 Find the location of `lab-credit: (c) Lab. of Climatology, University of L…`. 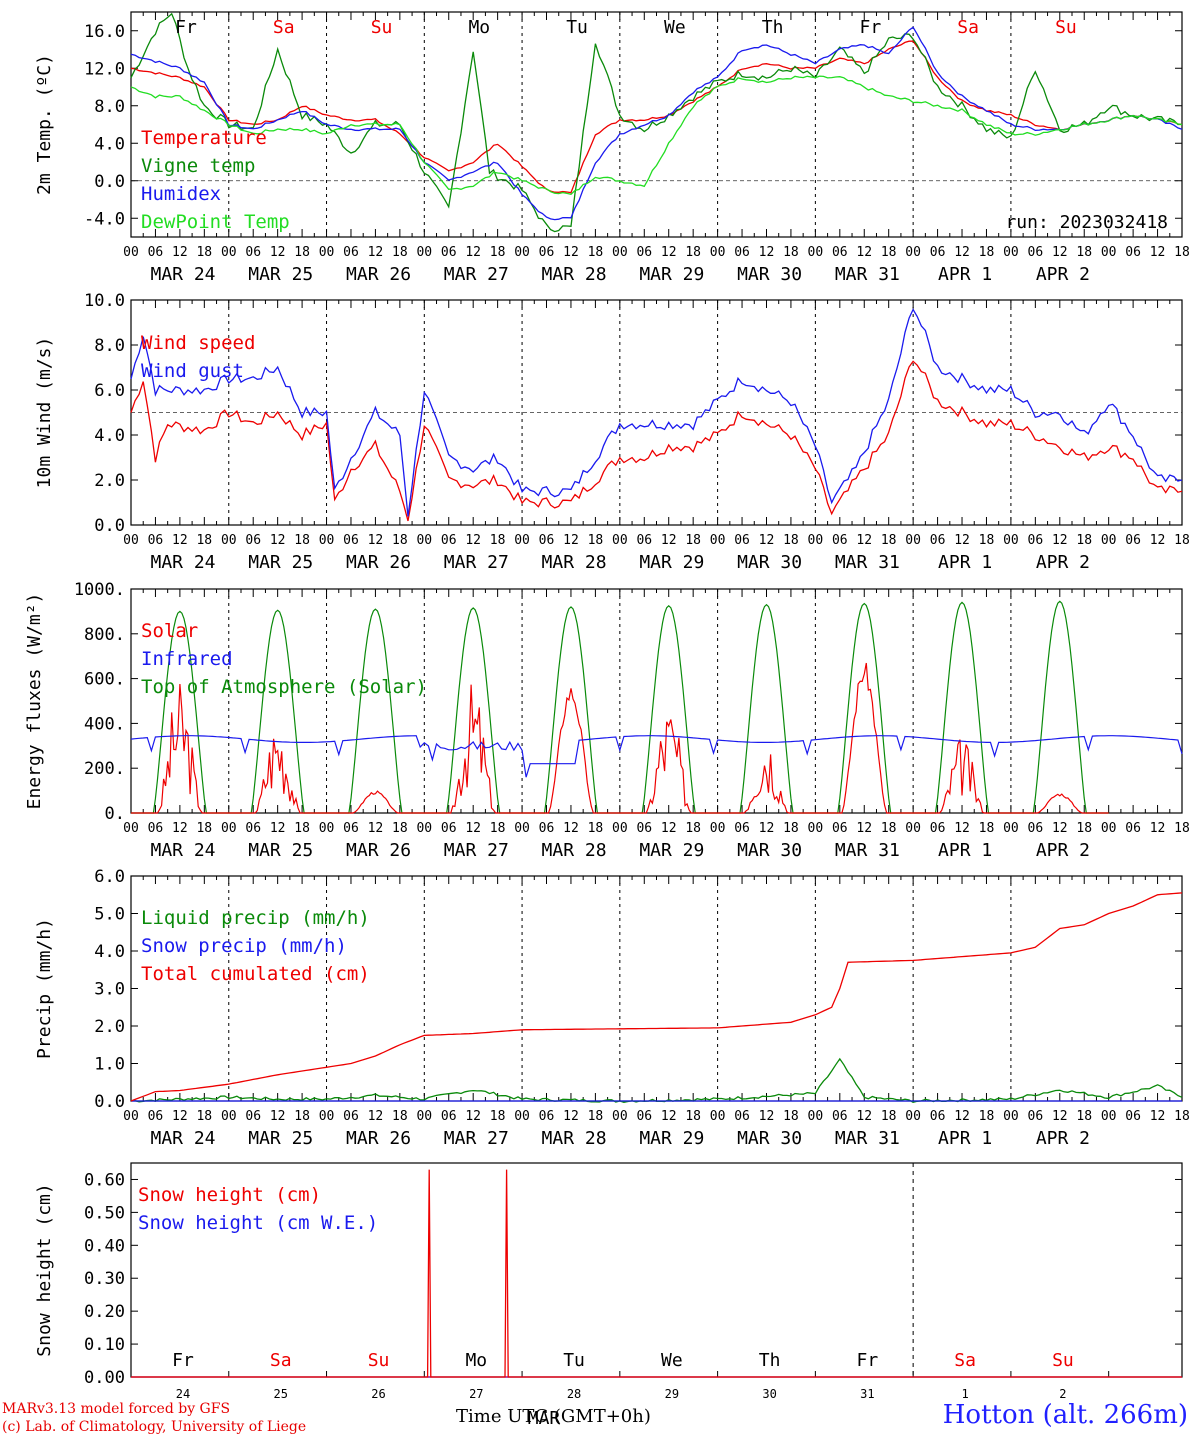

lab-credit: (c) Lab. of Climatology, University of L… is located at coordinates (154, 1427).